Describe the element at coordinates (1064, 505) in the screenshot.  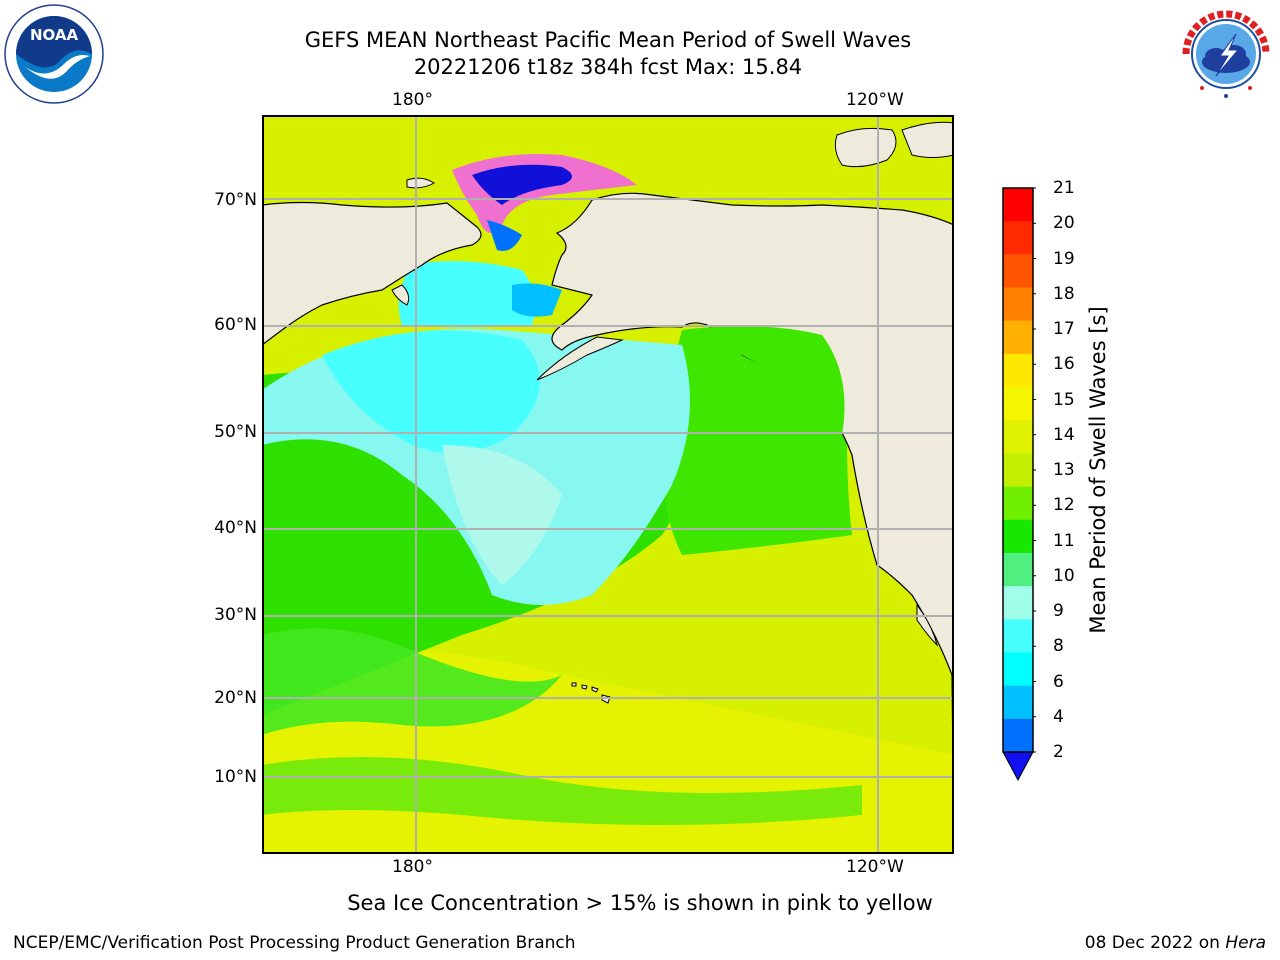
I see `colorbar-tick-label: 12` at that location.